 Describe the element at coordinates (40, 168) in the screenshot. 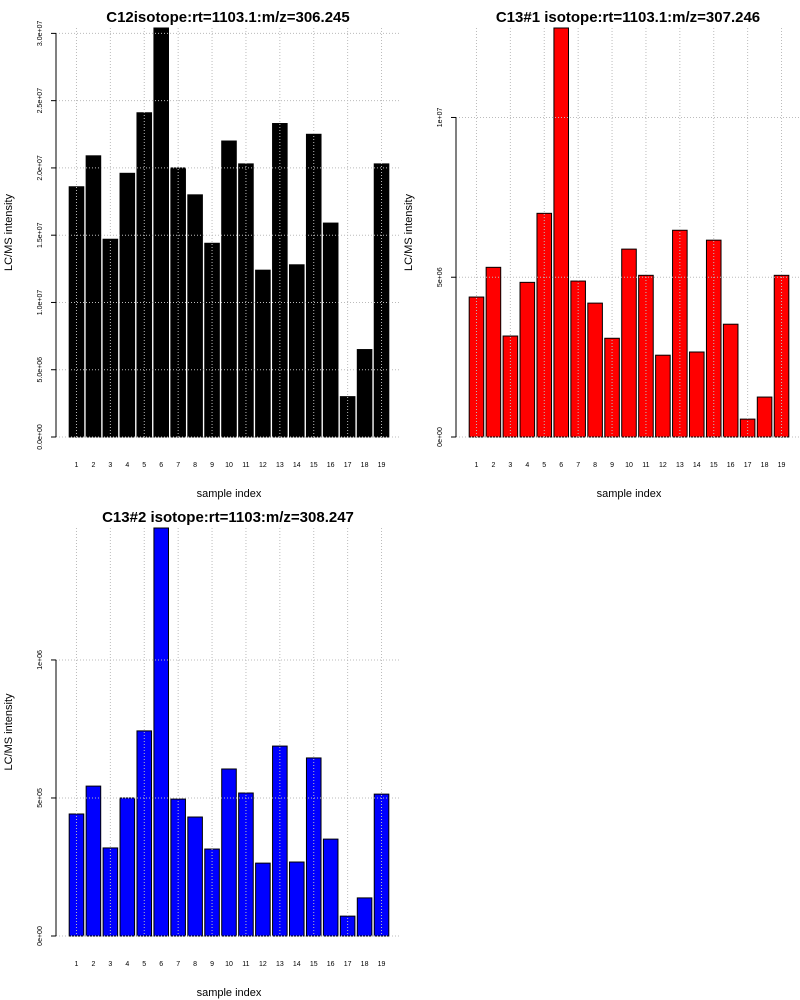

I see `y-tick-label: 2.0e+07` at that location.